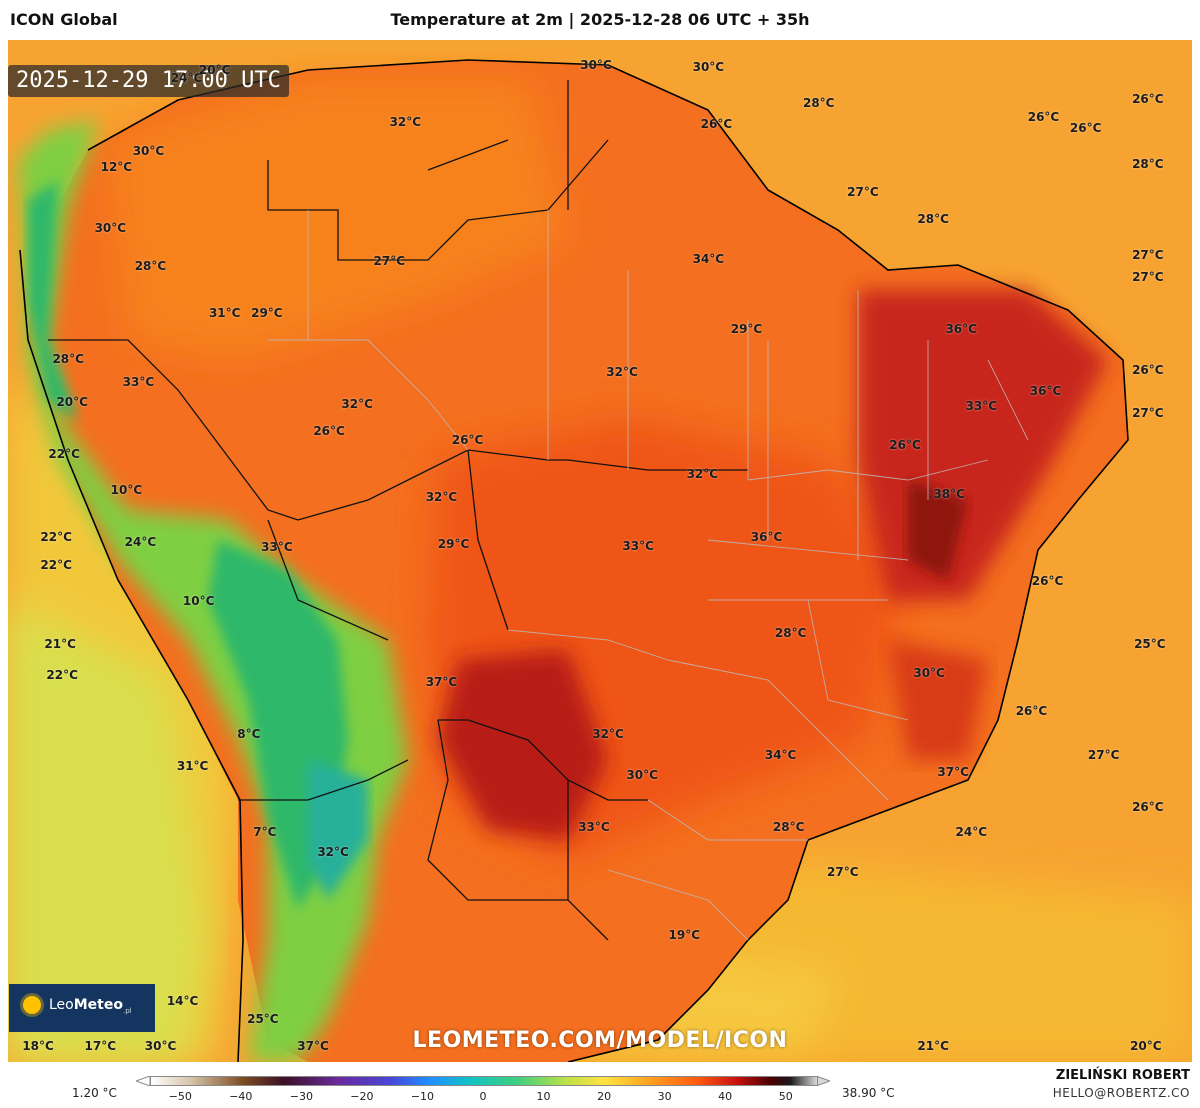 Image resolution: width=1200 pixels, height=1108 pixels. I want to click on logo-suffix: .pl, so click(127, 1010).